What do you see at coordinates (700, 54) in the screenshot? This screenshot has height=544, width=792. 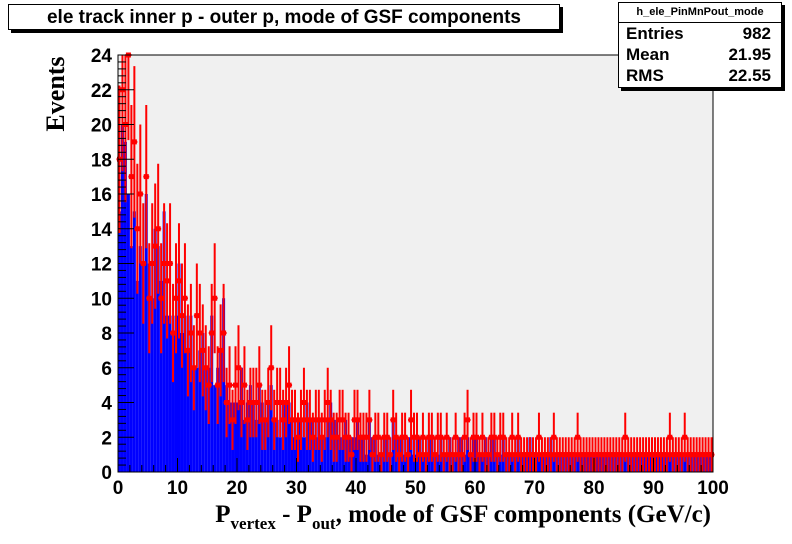 I see `stats-row-mean: Mean 21.95` at bounding box center [700, 54].